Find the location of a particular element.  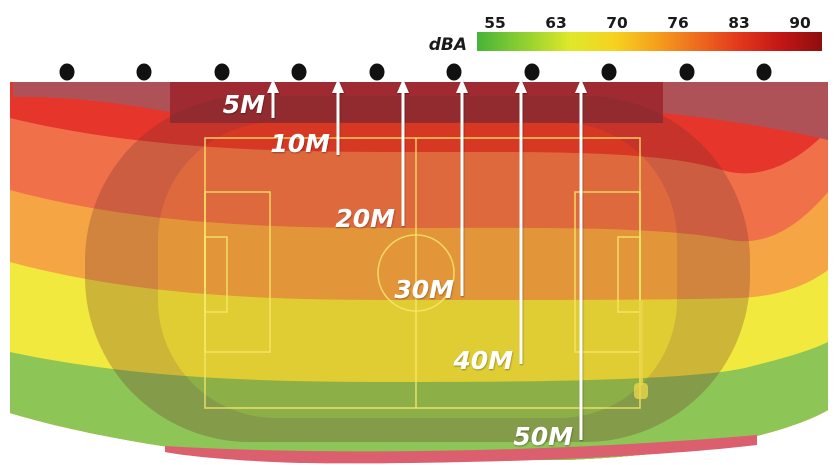

distance-label-40m: 40M is located at coordinates (482, 360).